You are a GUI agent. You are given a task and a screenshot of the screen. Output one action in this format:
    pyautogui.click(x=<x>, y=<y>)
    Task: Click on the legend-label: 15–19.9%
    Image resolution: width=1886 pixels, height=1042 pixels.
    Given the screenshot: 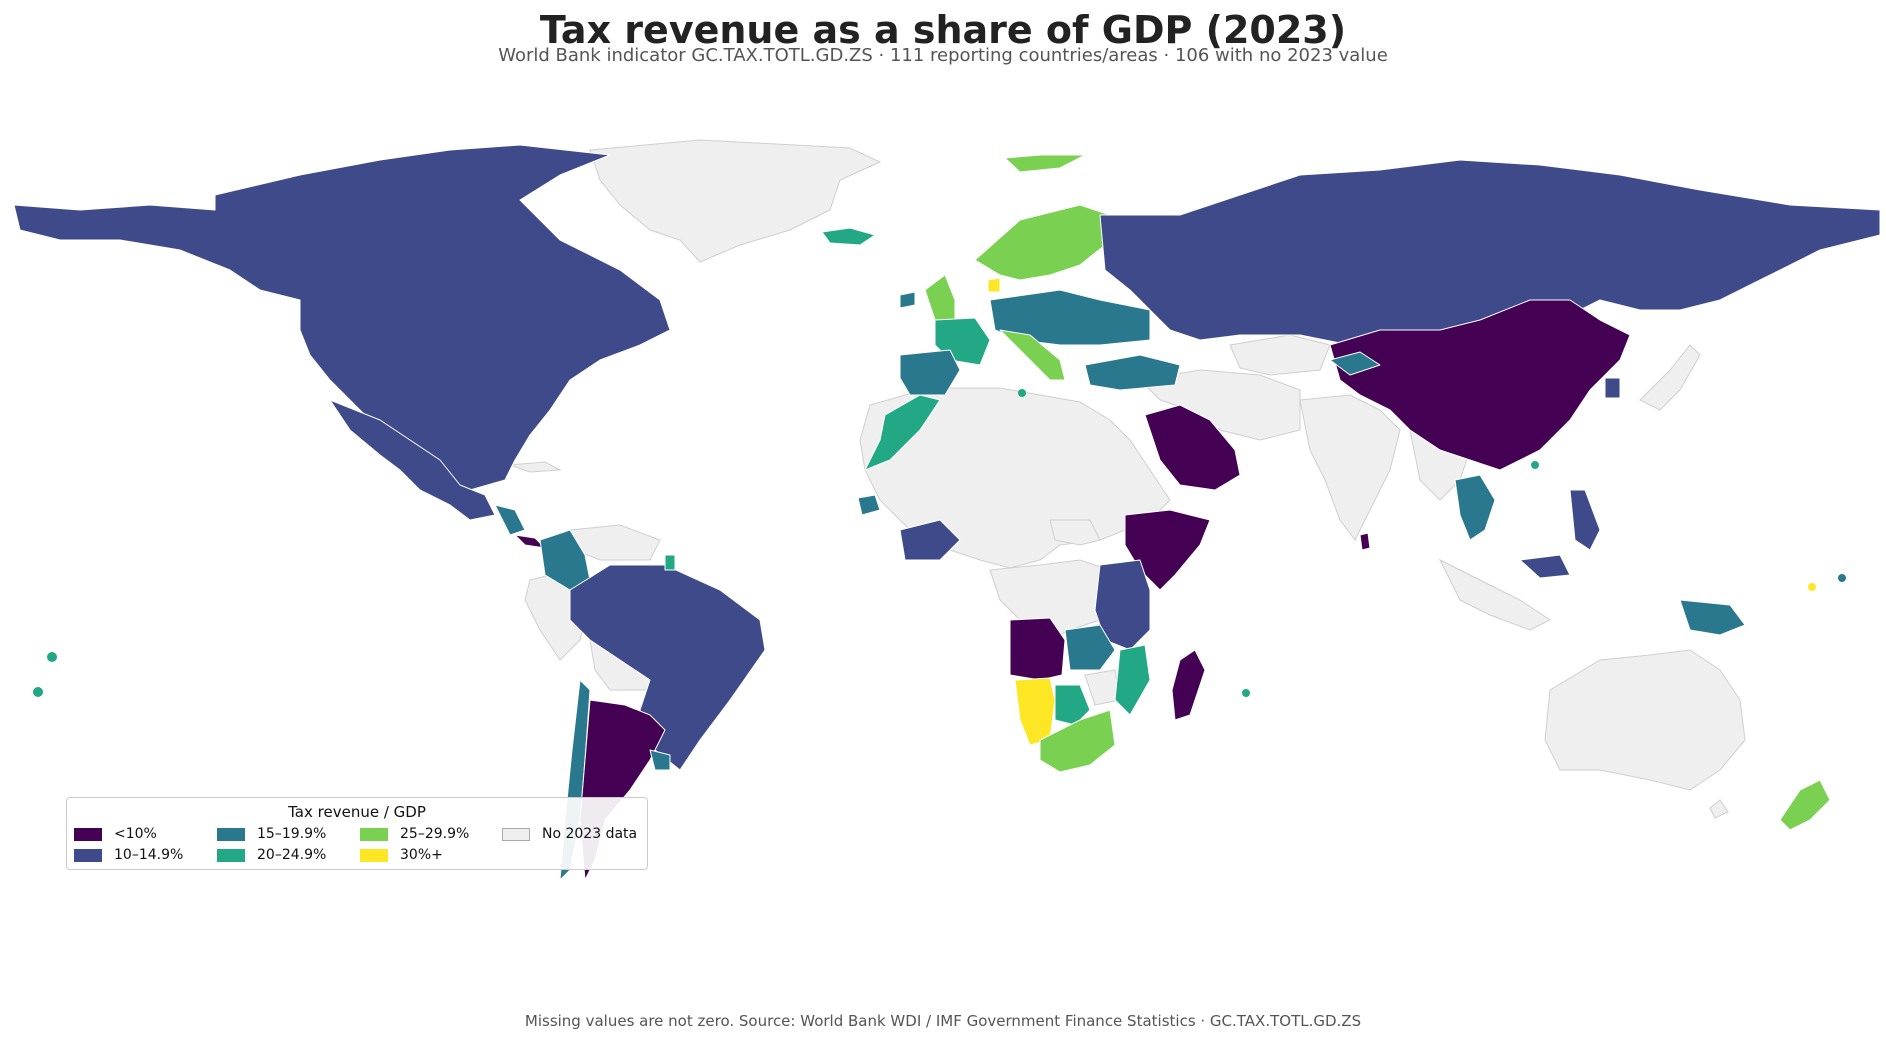 What is the action you would take?
    pyautogui.click(x=292, y=834)
    